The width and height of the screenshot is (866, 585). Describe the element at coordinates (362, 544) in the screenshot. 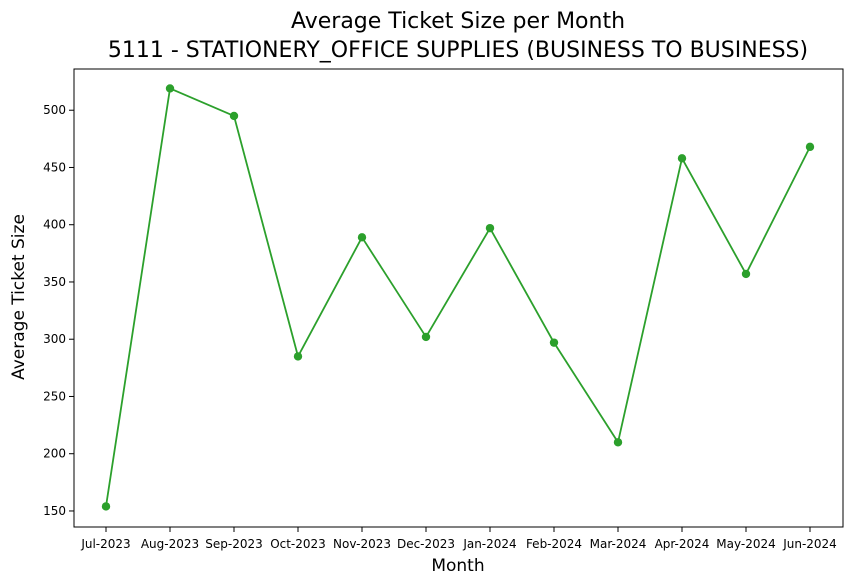

I see `x-tick-label: Nov-2023` at that location.